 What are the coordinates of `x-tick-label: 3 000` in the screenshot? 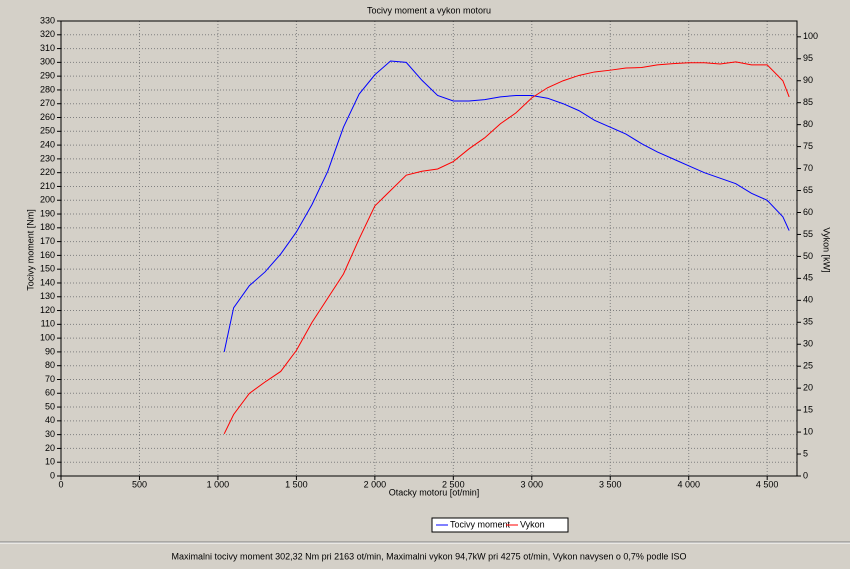 It's located at (532, 484).